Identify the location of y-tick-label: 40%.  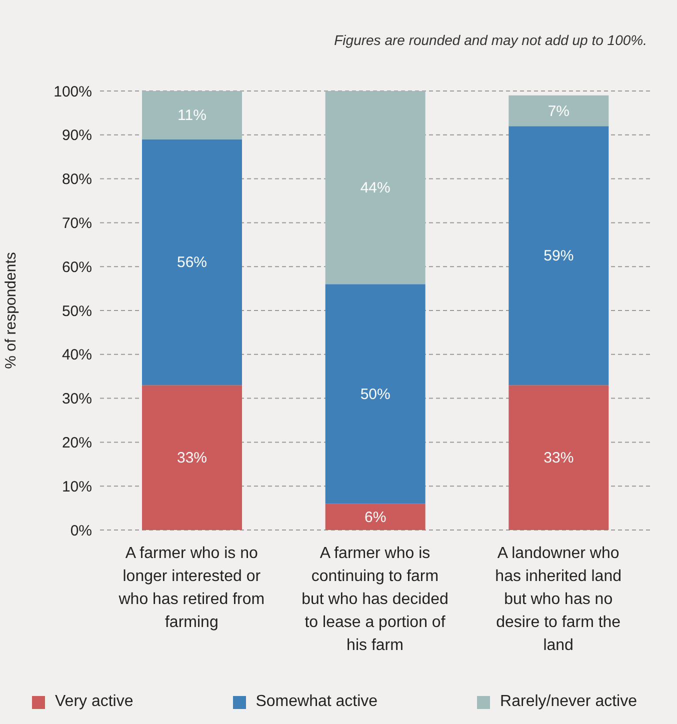
(77, 355).